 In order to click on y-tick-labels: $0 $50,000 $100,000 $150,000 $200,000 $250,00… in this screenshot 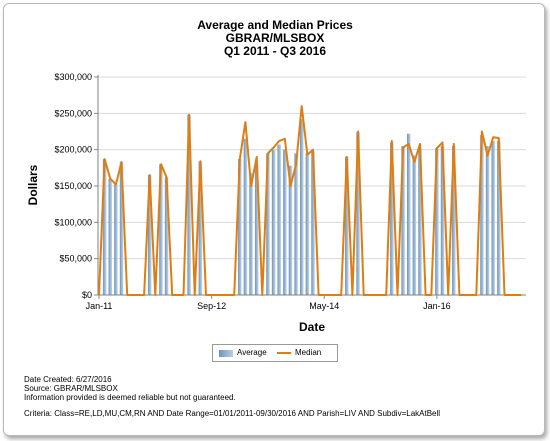, I will do `click(73, 186)`.